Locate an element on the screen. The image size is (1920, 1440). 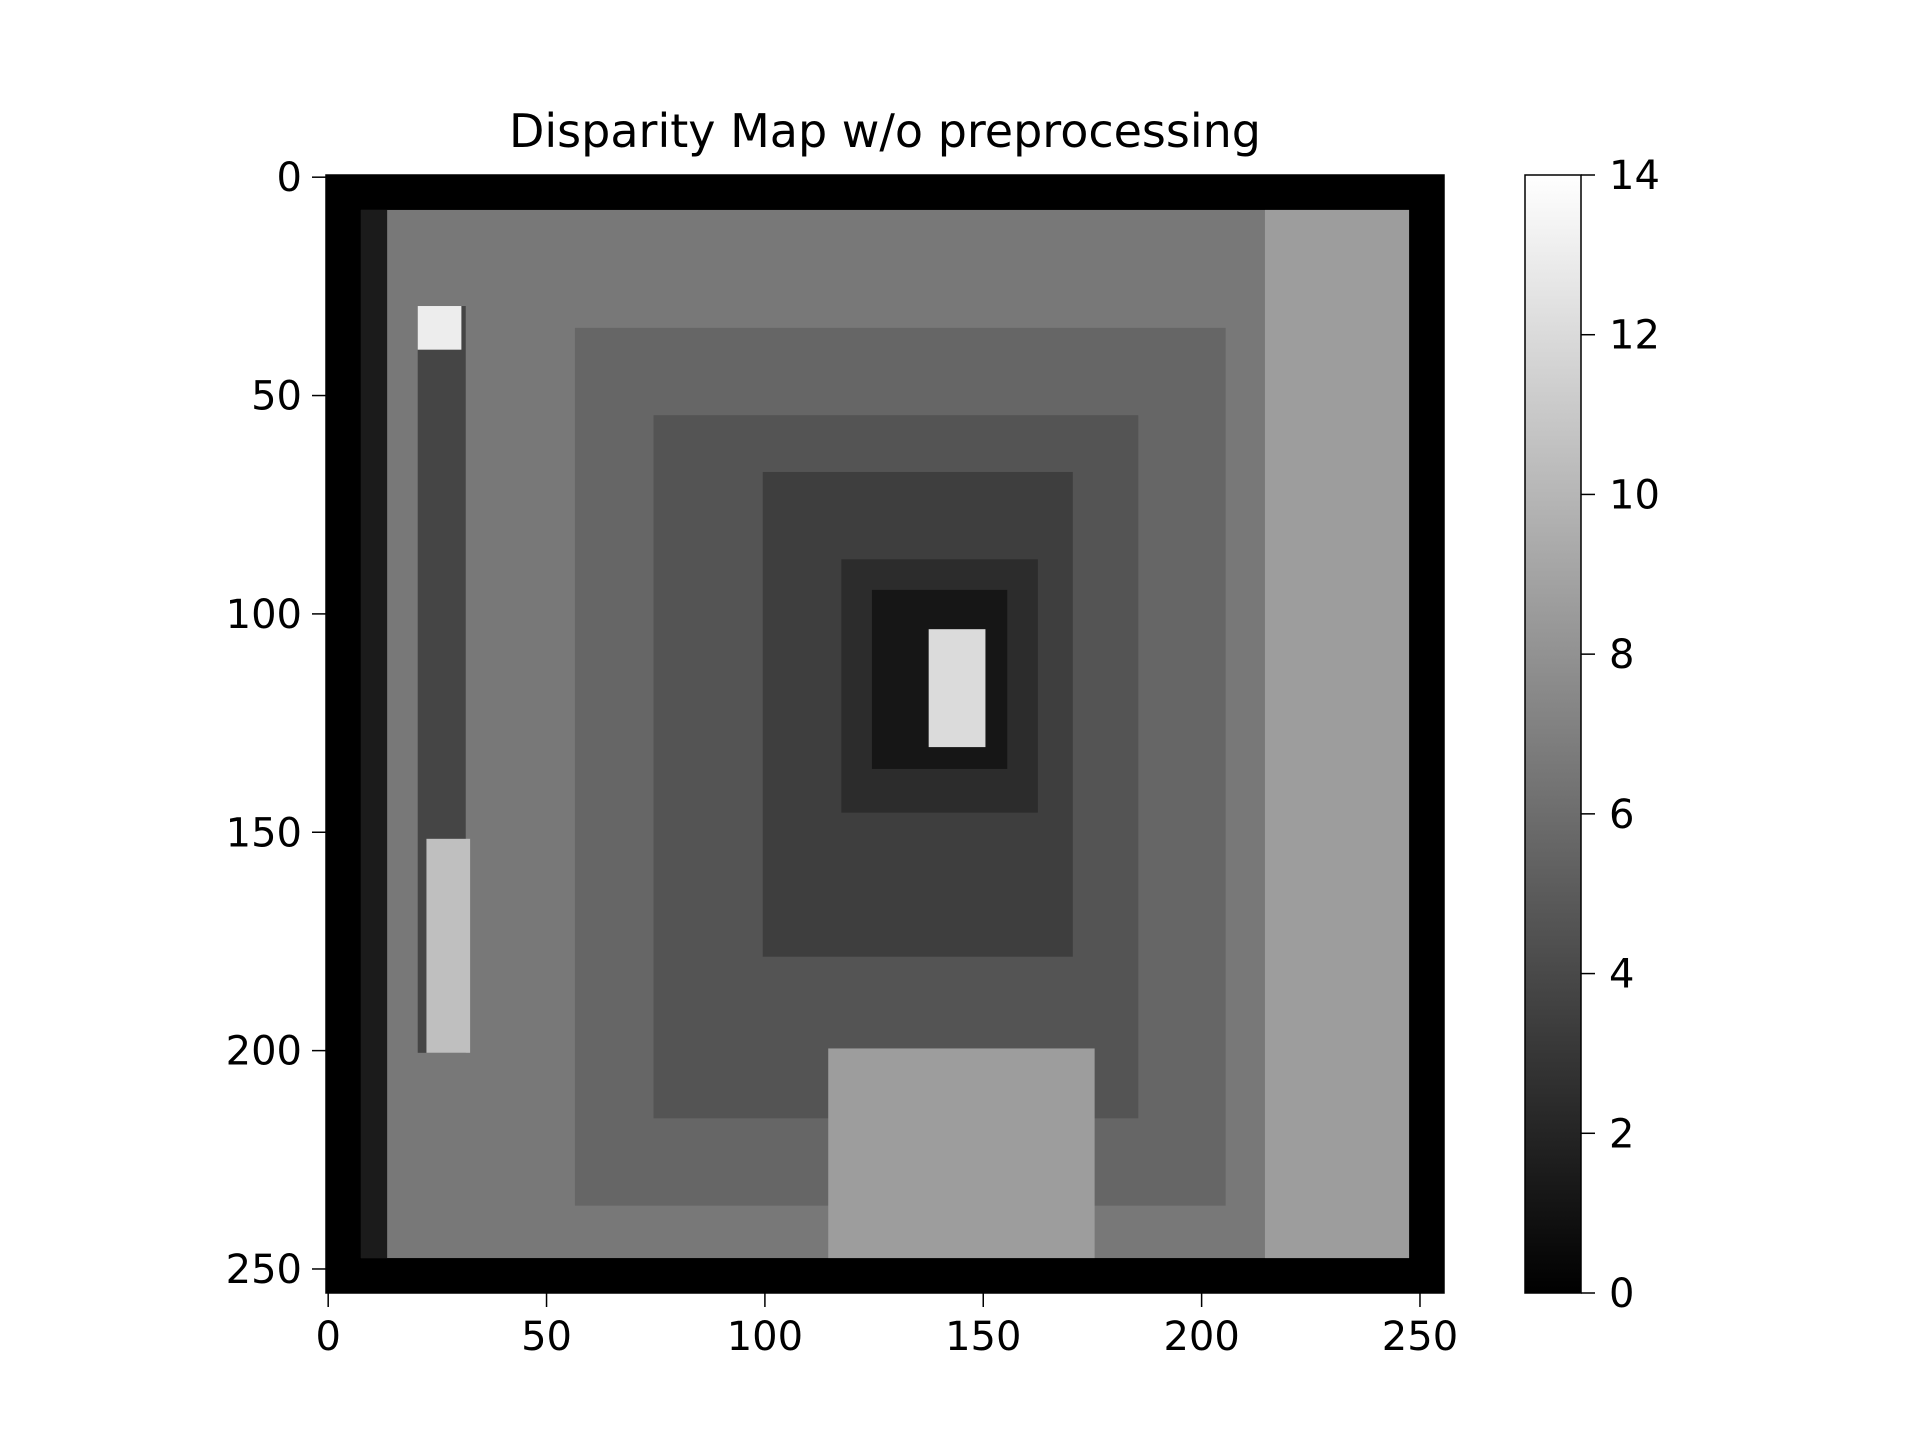
colorbar-tick-label: 2 is located at coordinates (1621, 1134).